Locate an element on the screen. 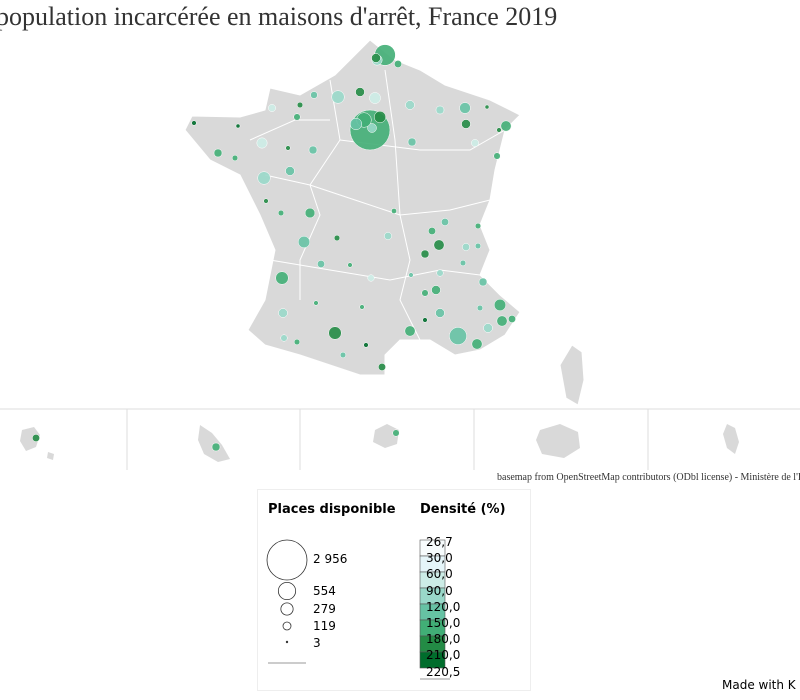 The width and height of the screenshot is (800, 700). color-legend-title: Densité (%) is located at coordinates (463, 509).